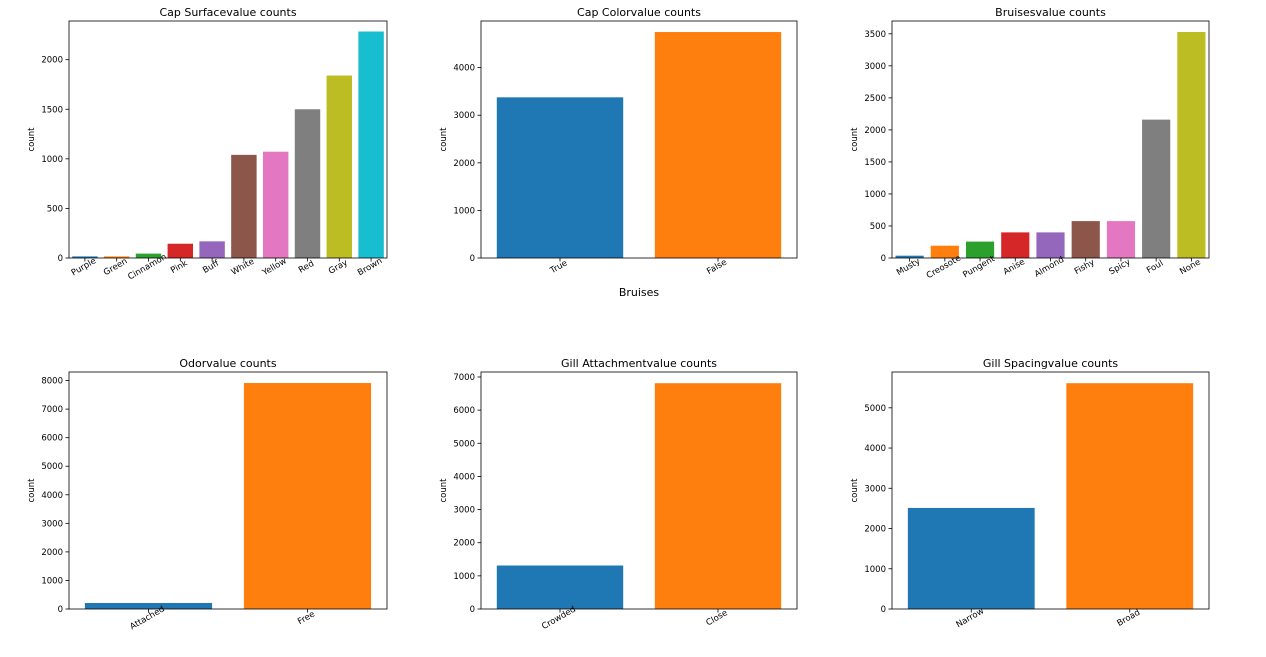  Describe the element at coordinates (875, 163) in the screenshot. I see `y-tick-label: 1500` at that location.